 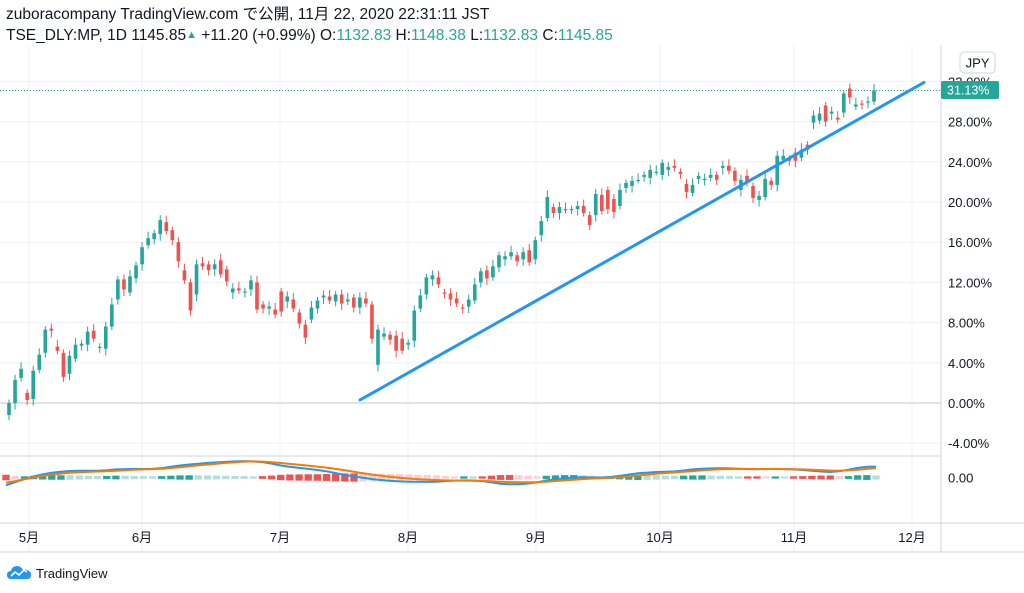 What do you see at coordinates (57, 573) in the screenshot?
I see `tradingview-logo: TradingView` at bounding box center [57, 573].